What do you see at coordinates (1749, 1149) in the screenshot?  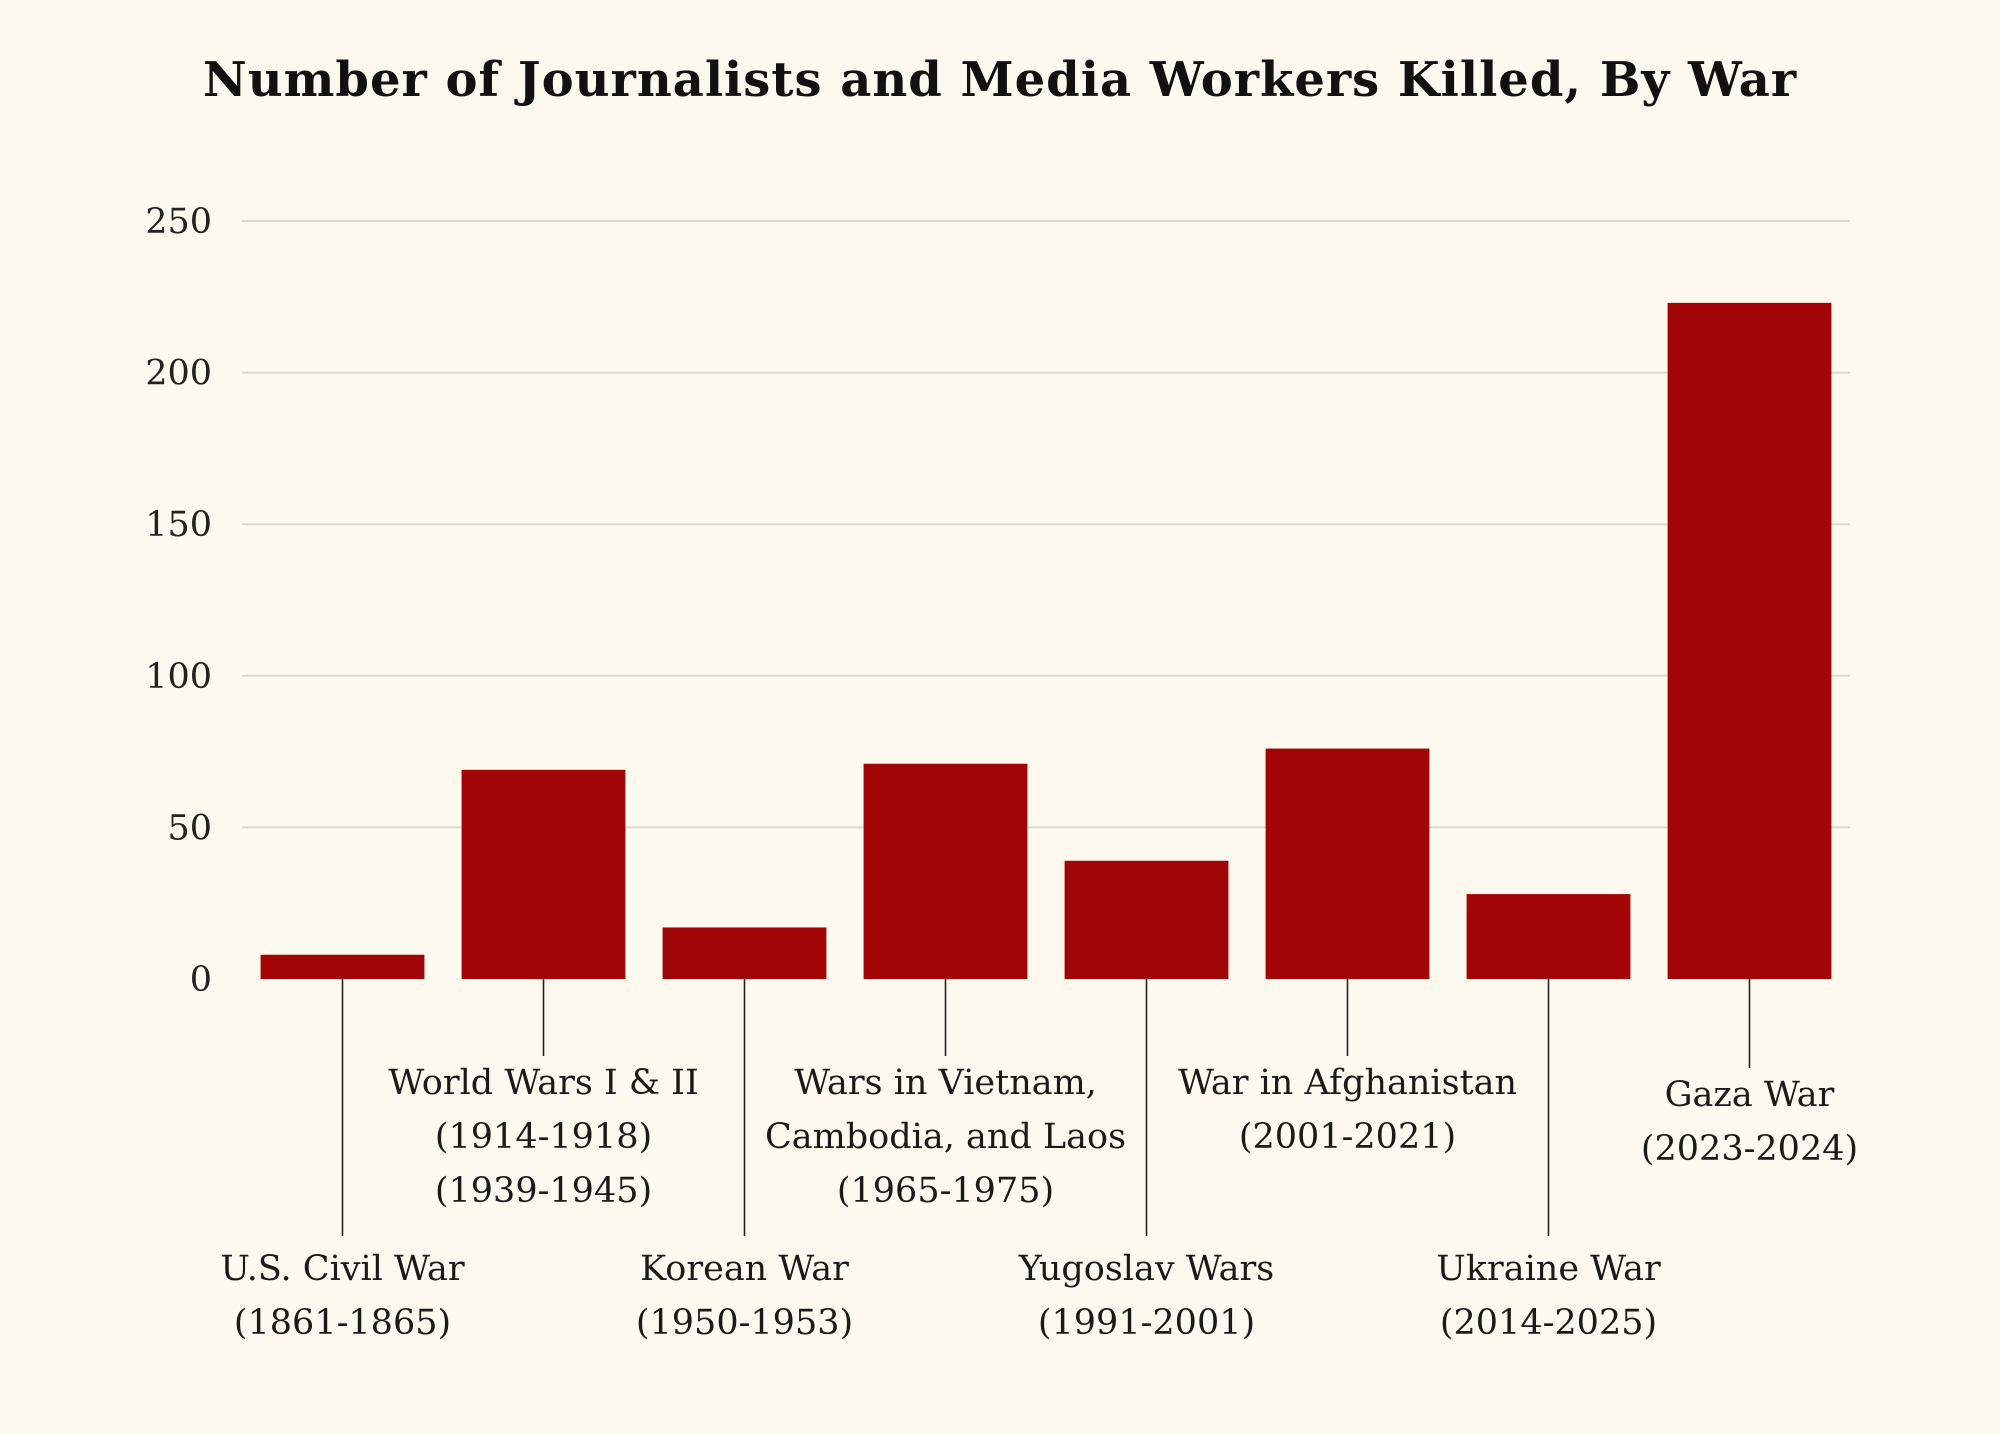 I see `category-label-7-line-1: (2023-2024)` at bounding box center [1749, 1149].